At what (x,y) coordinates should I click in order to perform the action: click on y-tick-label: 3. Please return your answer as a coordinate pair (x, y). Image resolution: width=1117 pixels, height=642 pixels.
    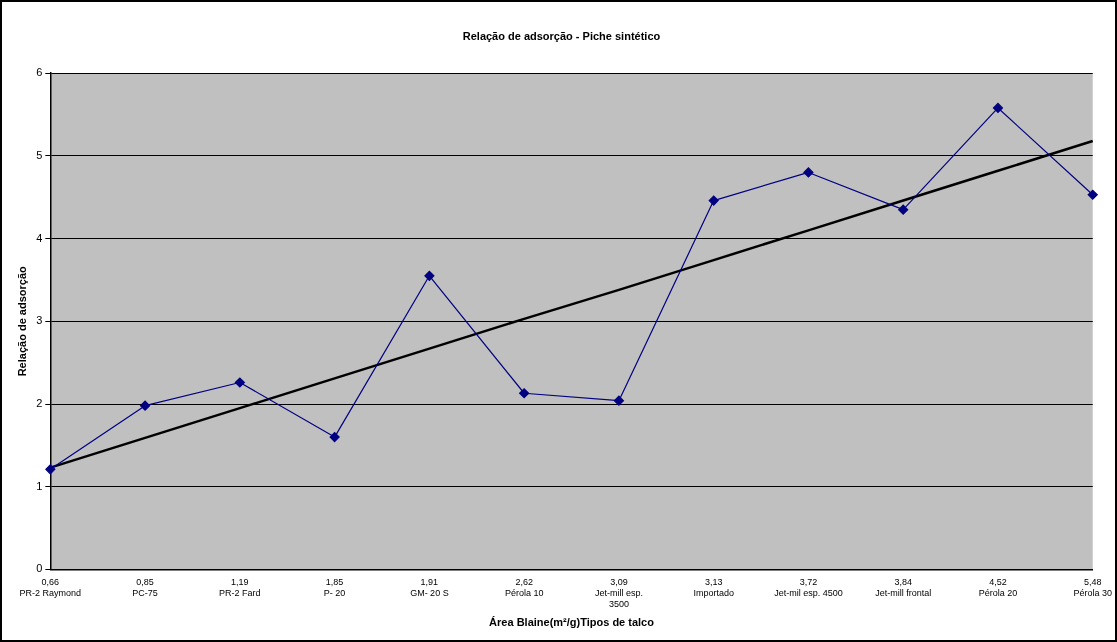
    Looking at the image, I should click on (39, 320).